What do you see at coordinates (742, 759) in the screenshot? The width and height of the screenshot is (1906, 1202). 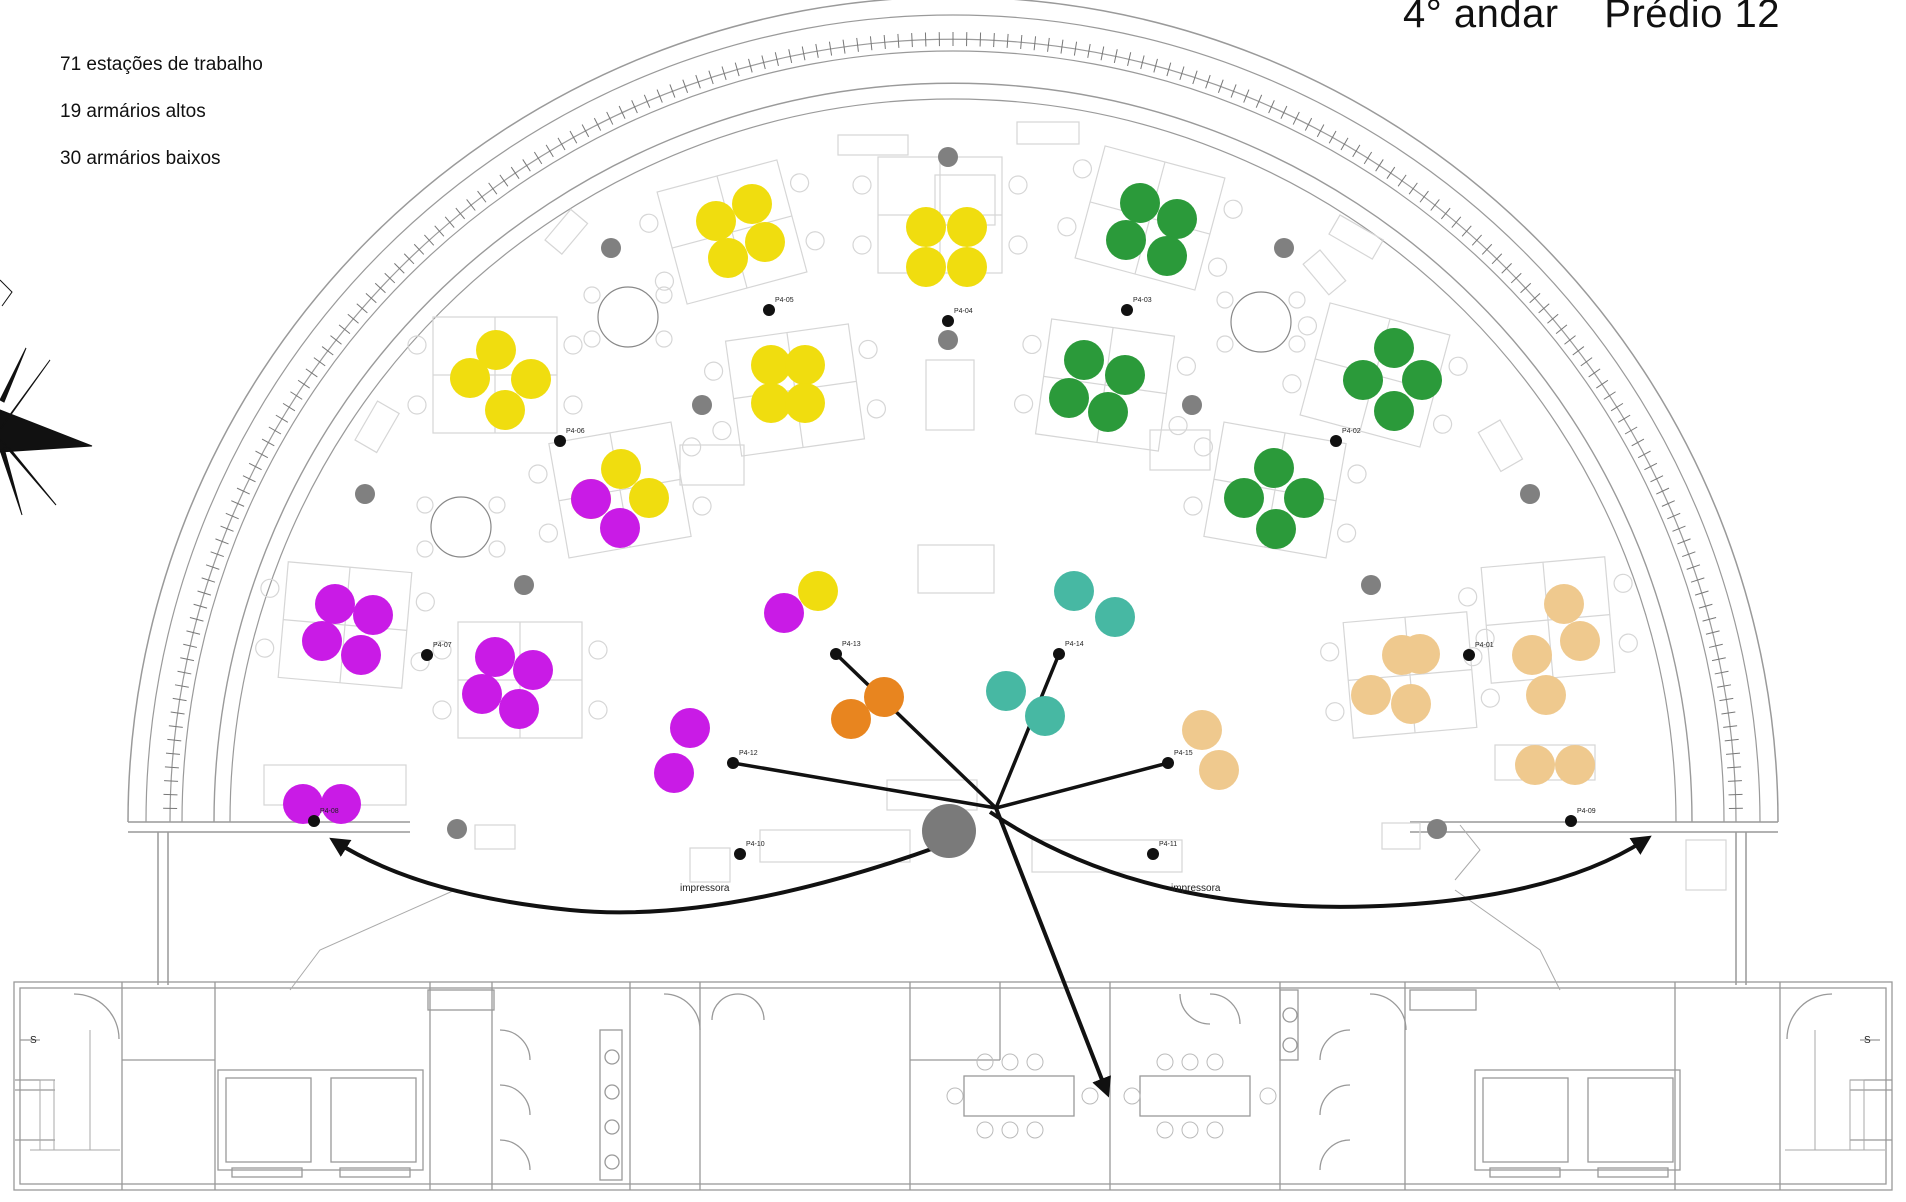 I see `data-point: P4-12` at bounding box center [742, 759].